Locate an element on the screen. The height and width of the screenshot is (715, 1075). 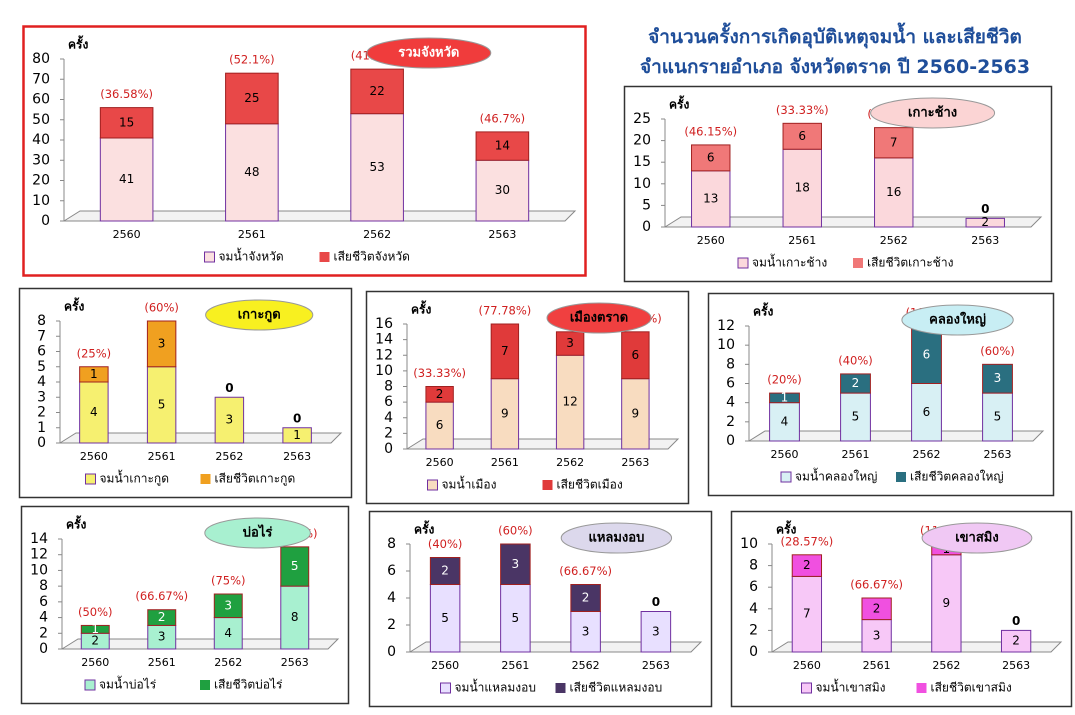
data-label: 41 is located at coordinates (126, 179).